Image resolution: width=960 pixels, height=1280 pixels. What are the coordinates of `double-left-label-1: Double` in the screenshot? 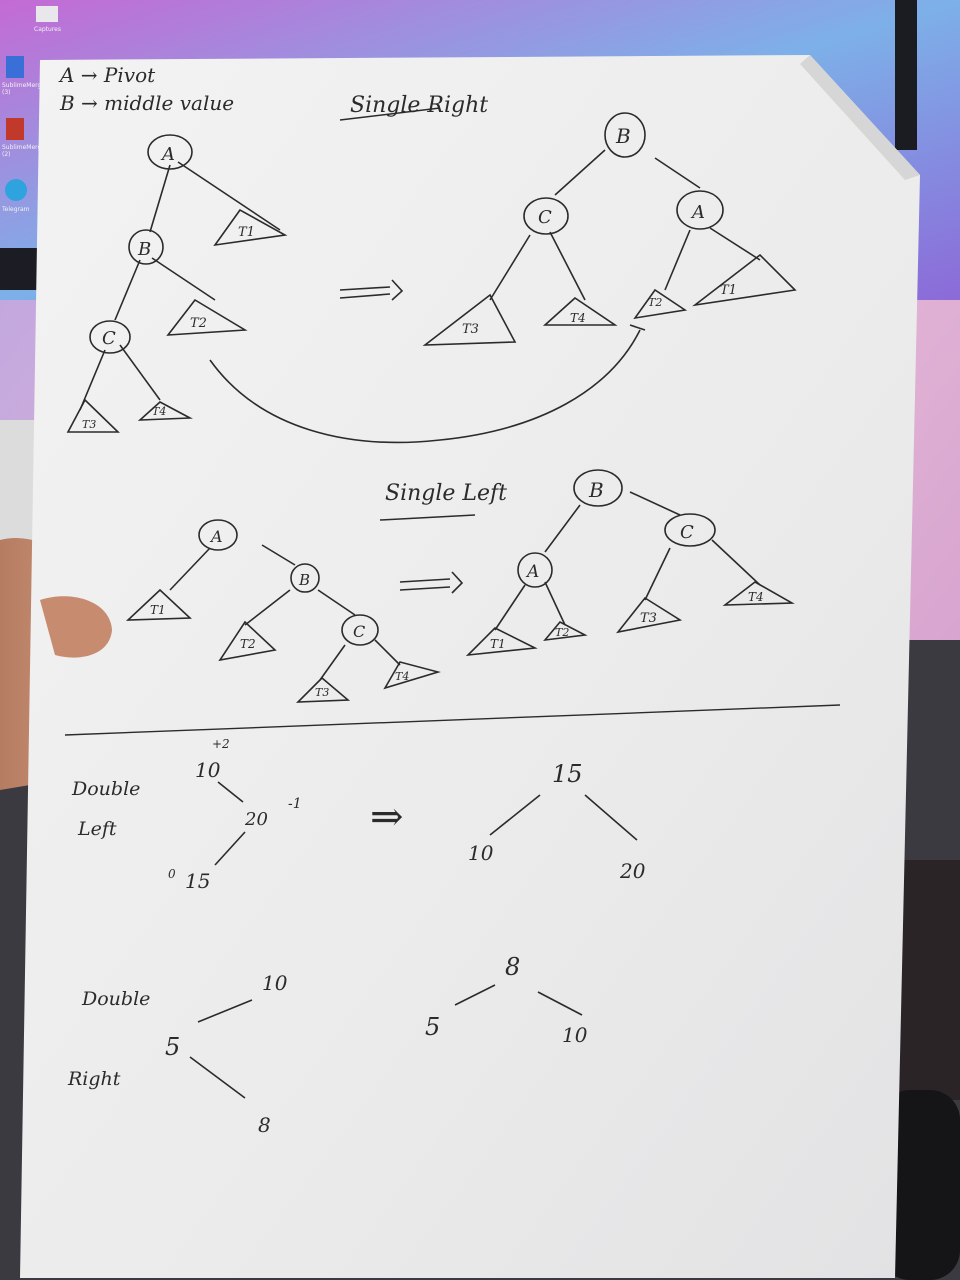 It's located at (105, 789).